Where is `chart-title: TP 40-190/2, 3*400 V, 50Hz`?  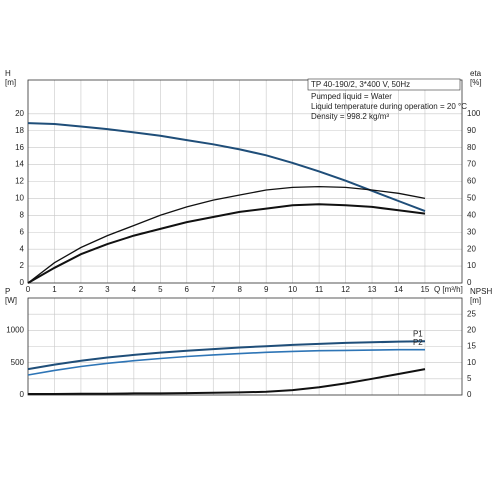
chart-title: TP 40-190/2, 3*400 V, 50Hz is located at coordinates (360, 84).